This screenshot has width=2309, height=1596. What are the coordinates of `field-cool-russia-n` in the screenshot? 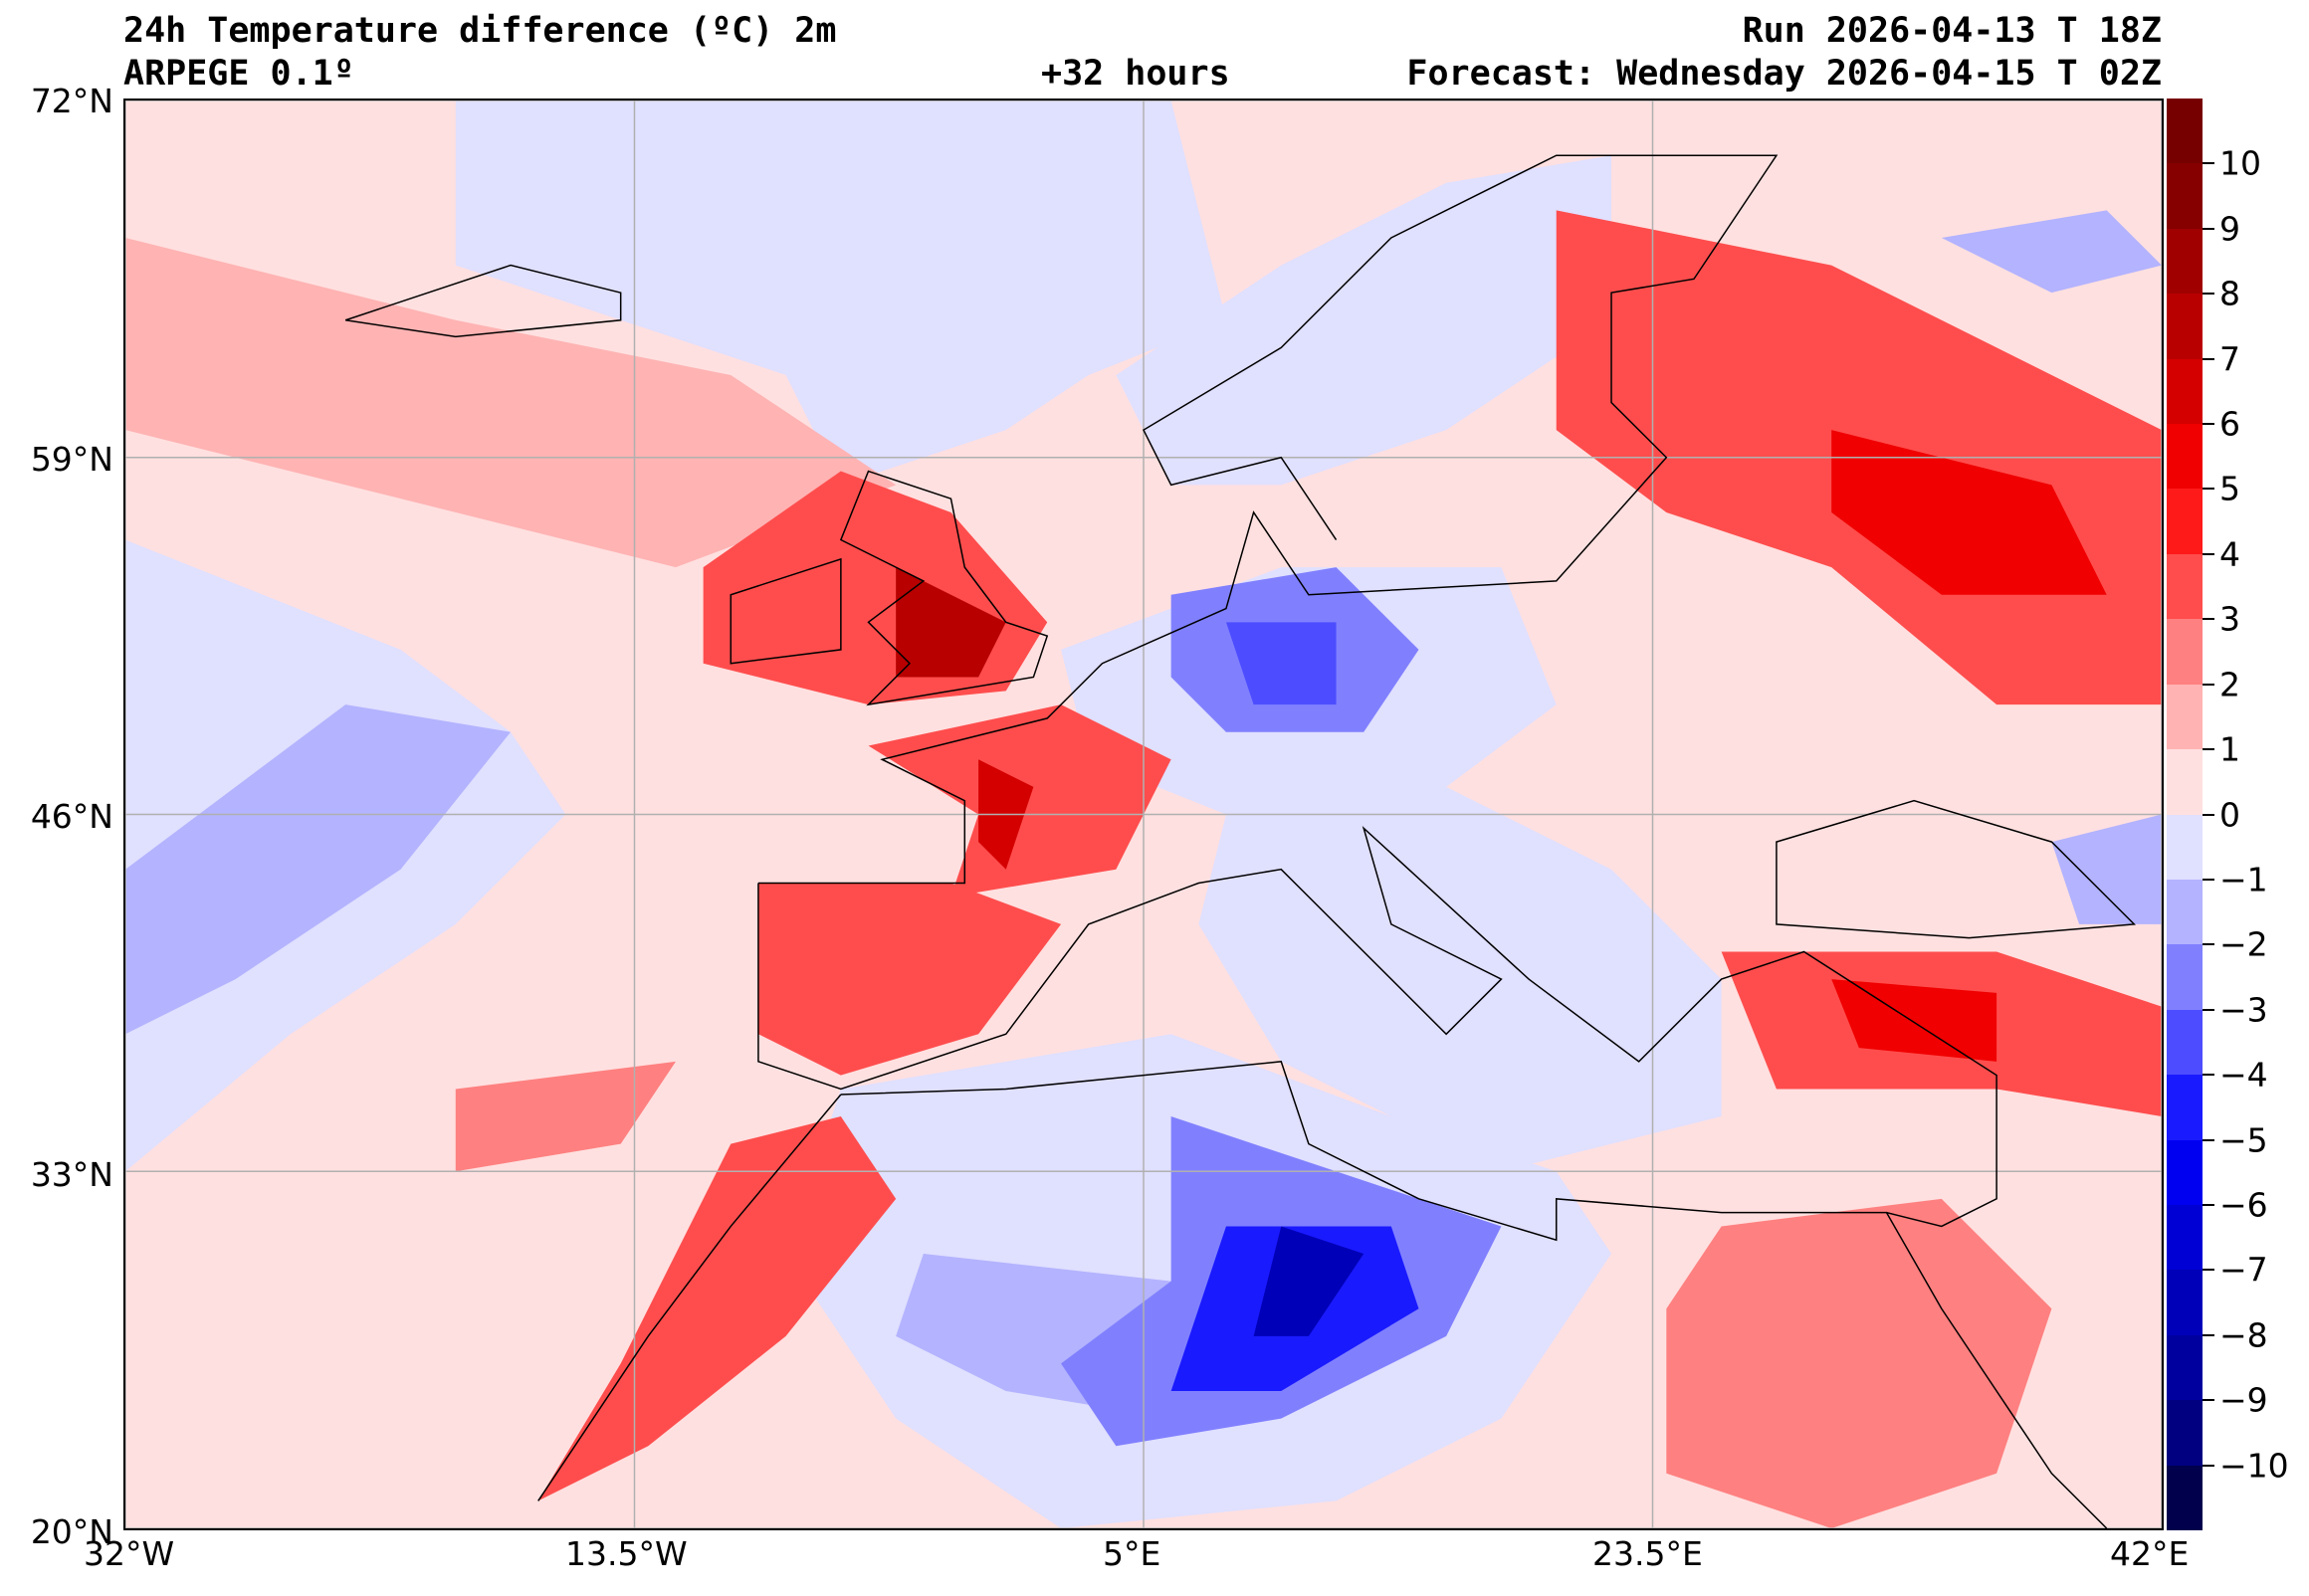 It's located at (2052, 252).